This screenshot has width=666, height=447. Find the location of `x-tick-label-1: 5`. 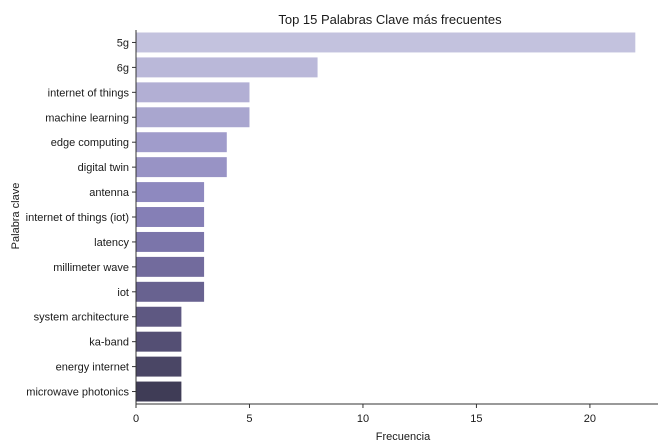

x-tick-label-1: 5 is located at coordinates (249, 419).